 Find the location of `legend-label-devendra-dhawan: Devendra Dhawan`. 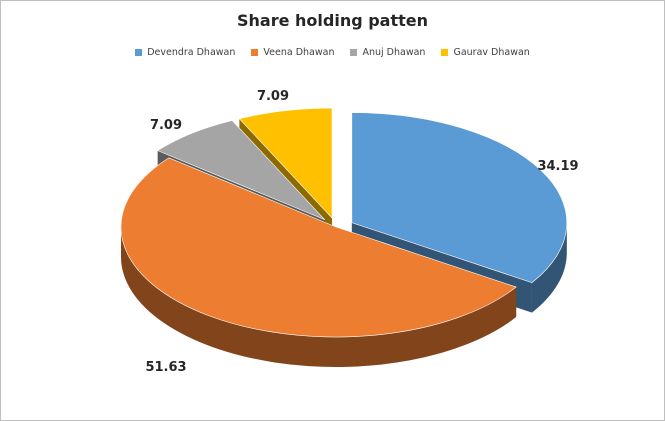

legend-label-devendra-dhawan: Devendra Dhawan is located at coordinates (191, 52).